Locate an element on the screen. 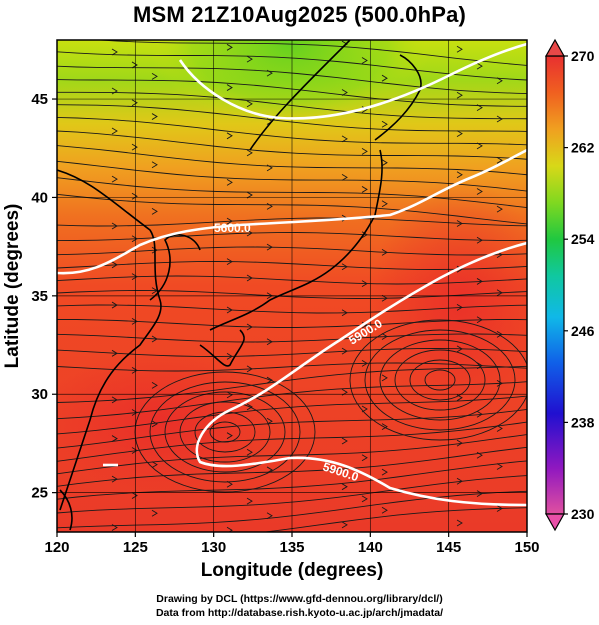 The width and height of the screenshot is (599, 625). x-tick-label: 150 is located at coordinates (526, 547).